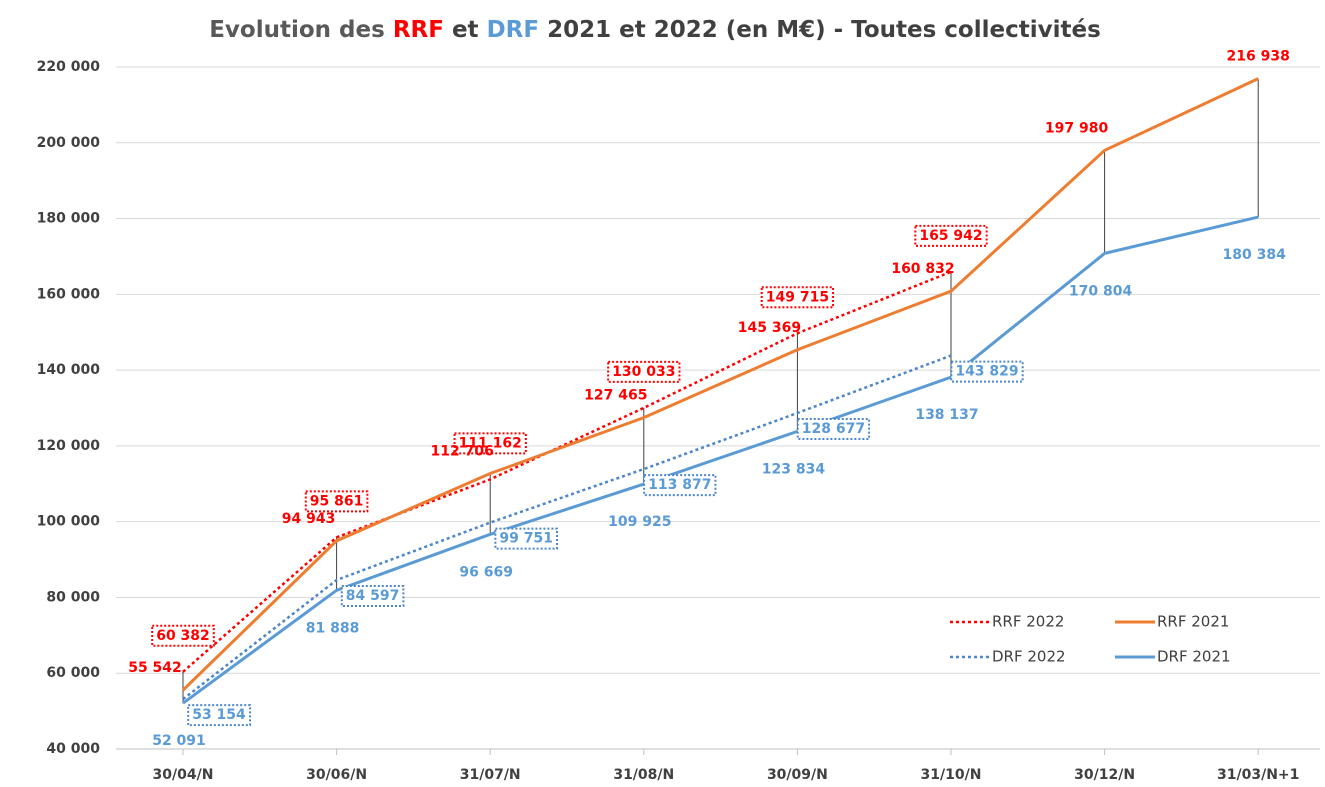 The width and height of the screenshot is (1325, 787). Describe the element at coordinates (465, 30) in the screenshot. I see `title-part: et` at that location.